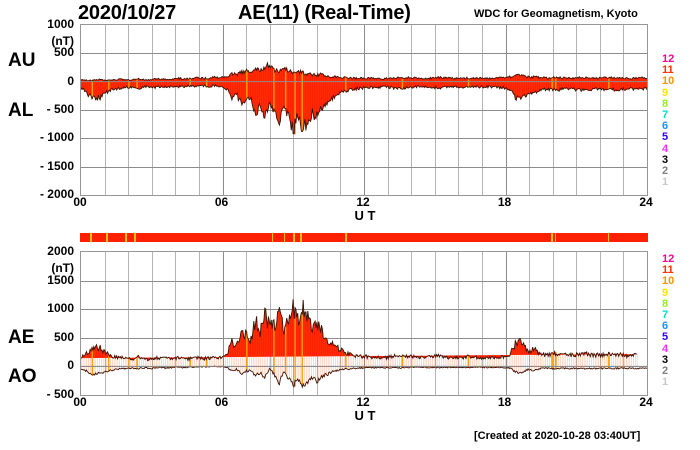 Image resolution: width=700 pixels, height=450 pixels. Describe the element at coordinates (365, 215) in the screenshot. I see `top-panel-x-label: U T` at that location.